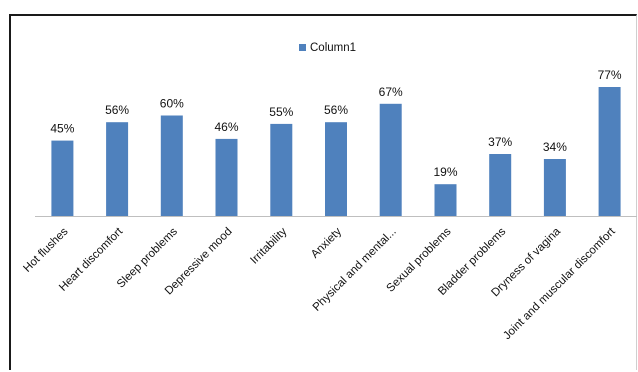 The width and height of the screenshot is (638, 372). What do you see at coordinates (445, 172) in the screenshot?
I see `value-label-7: 19%` at bounding box center [445, 172].